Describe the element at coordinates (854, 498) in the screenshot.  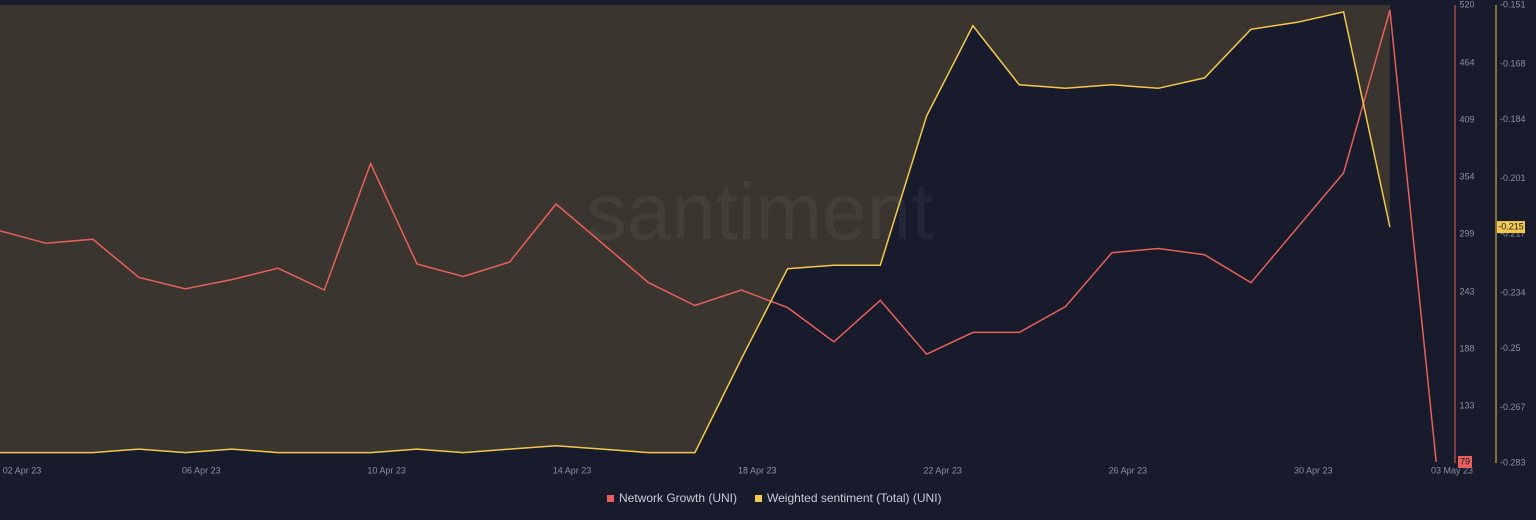
I see `legend-label: Weighted sentiment (Total) (UNI)` at that location.